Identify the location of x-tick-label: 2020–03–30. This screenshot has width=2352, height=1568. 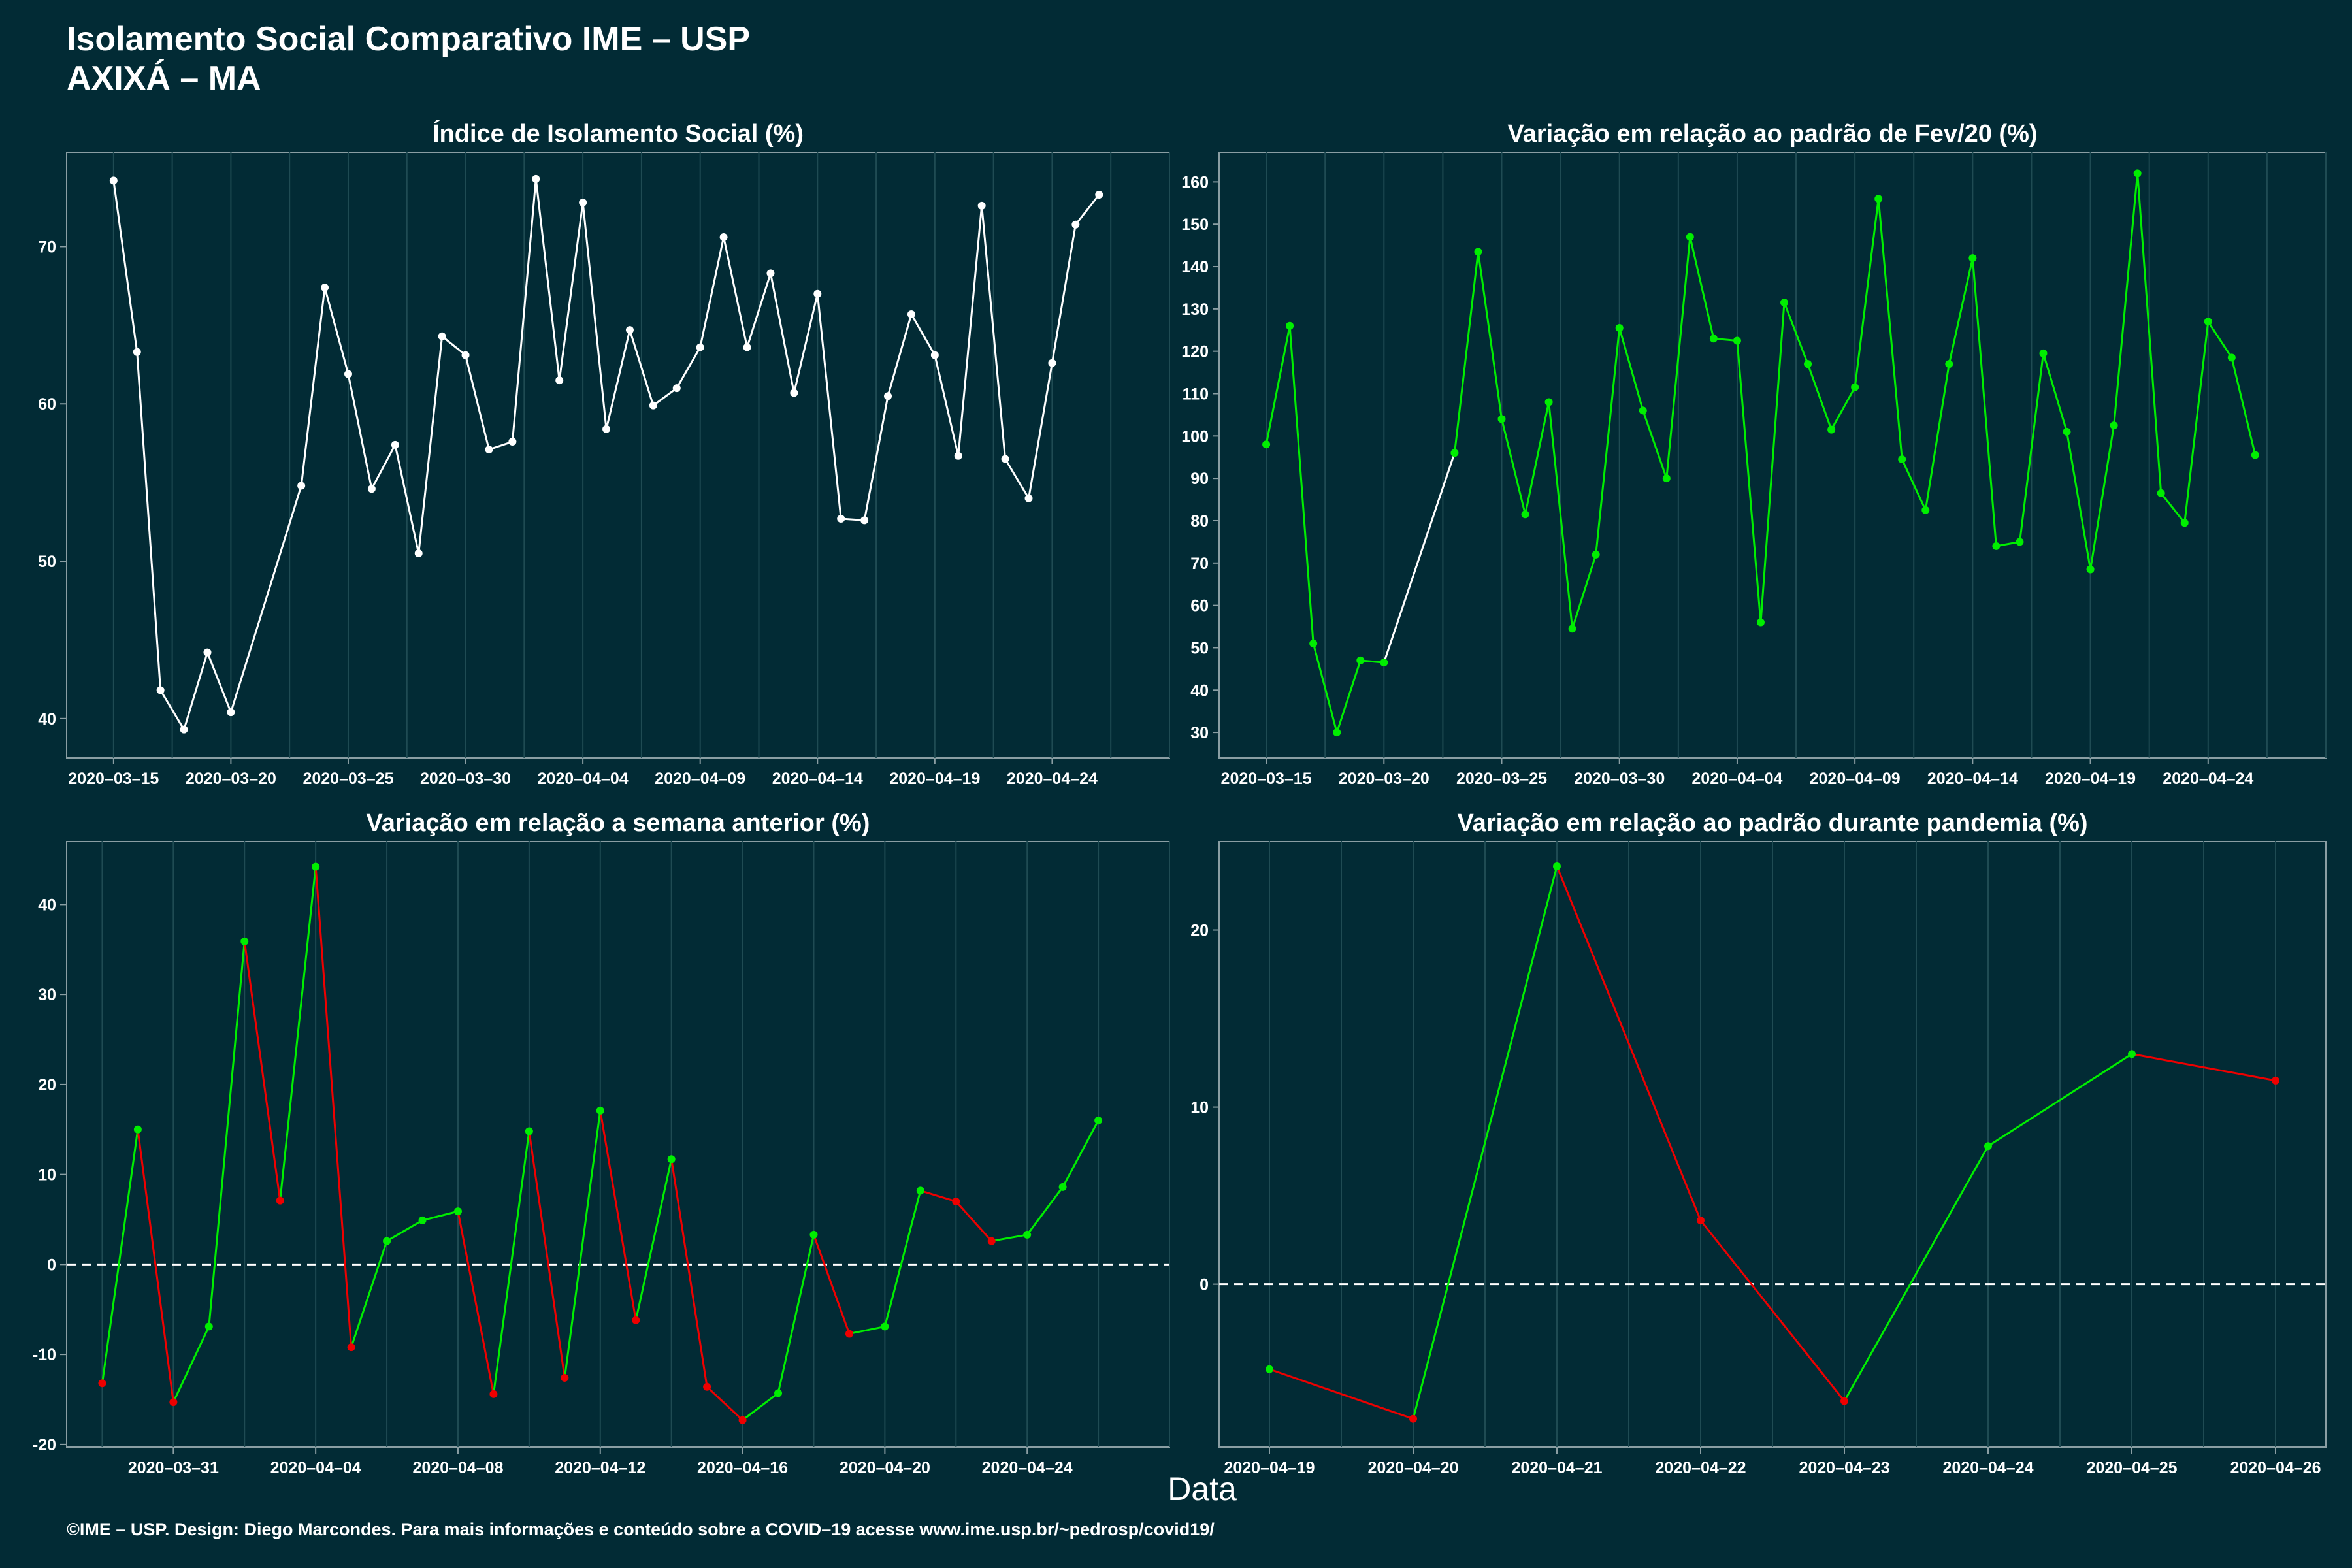
(1619, 779).